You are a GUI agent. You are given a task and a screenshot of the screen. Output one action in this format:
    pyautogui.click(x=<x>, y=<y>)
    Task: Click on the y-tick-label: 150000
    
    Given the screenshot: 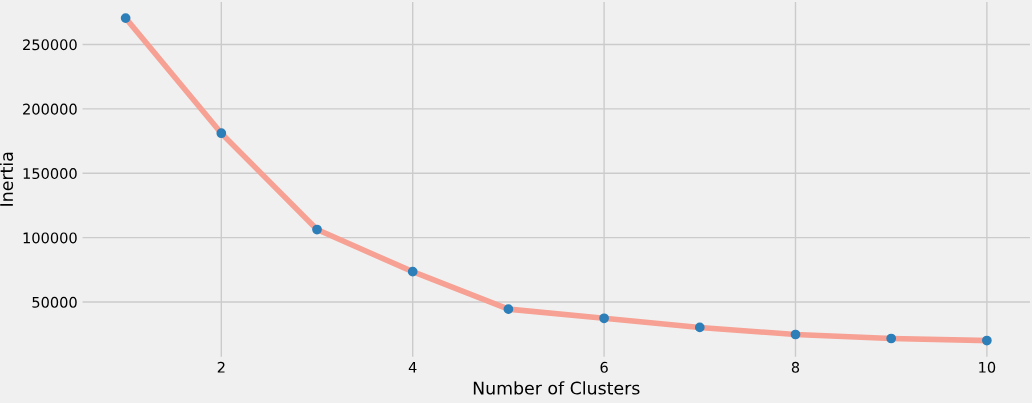 What is the action you would take?
    pyautogui.click(x=50, y=174)
    